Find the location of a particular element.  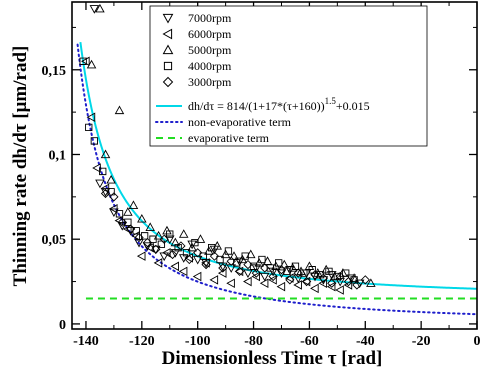

x-tick-label-4: -60 is located at coordinates (309, 341).